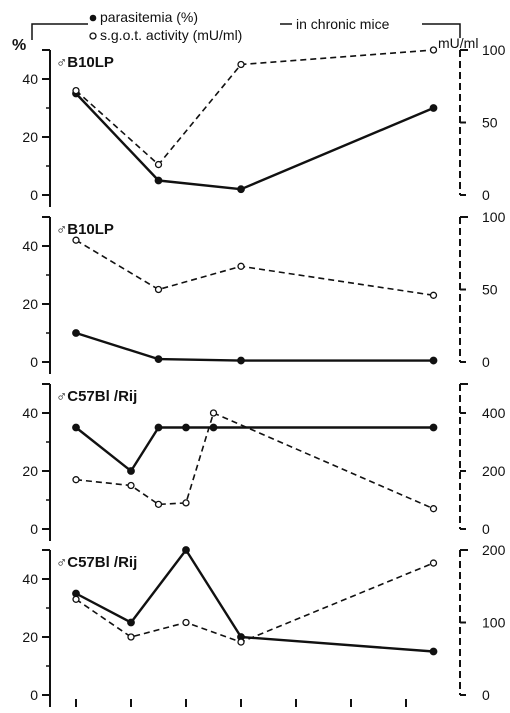 The height and width of the screenshot is (713, 510). Describe the element at coordinates (76, 712) in the screenshot. I see `x-tick-label: 0` at that location.